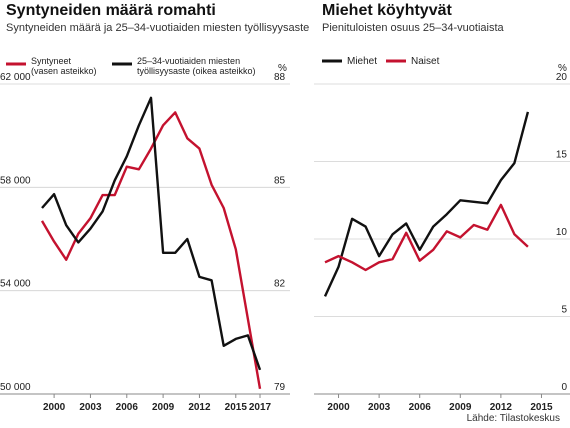  Describe the element at coordinates (90, 407) in the screenshot. I see `left-x-tick-label: 2003` at that location.